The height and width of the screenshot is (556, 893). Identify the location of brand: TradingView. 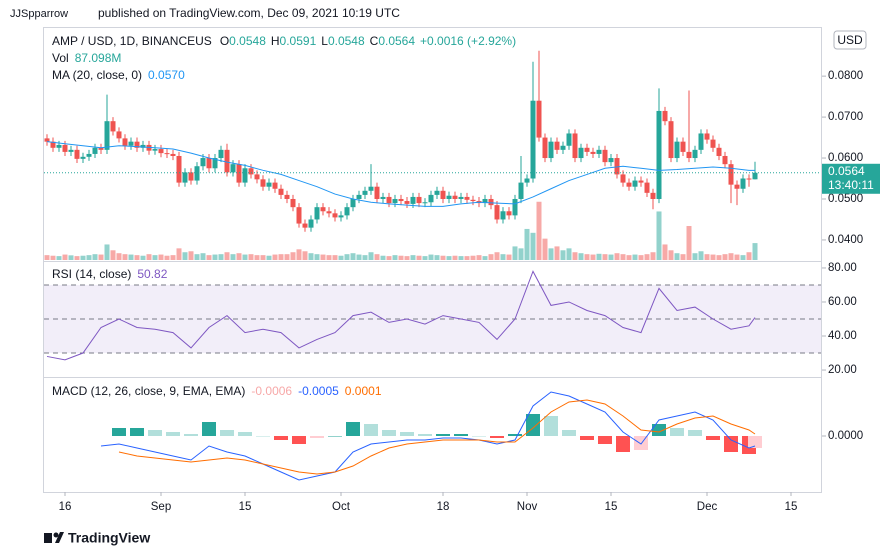
(109, 538).